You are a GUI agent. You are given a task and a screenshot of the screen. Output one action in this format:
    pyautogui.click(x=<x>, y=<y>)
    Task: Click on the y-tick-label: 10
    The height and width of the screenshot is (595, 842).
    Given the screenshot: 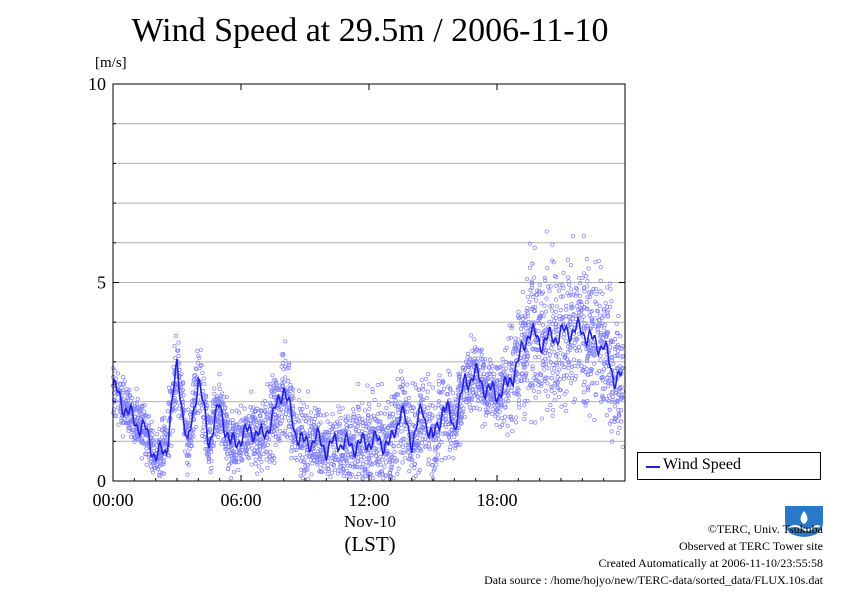 What is the action you would take?
    pyautogui.click(x=97, y=84)
    